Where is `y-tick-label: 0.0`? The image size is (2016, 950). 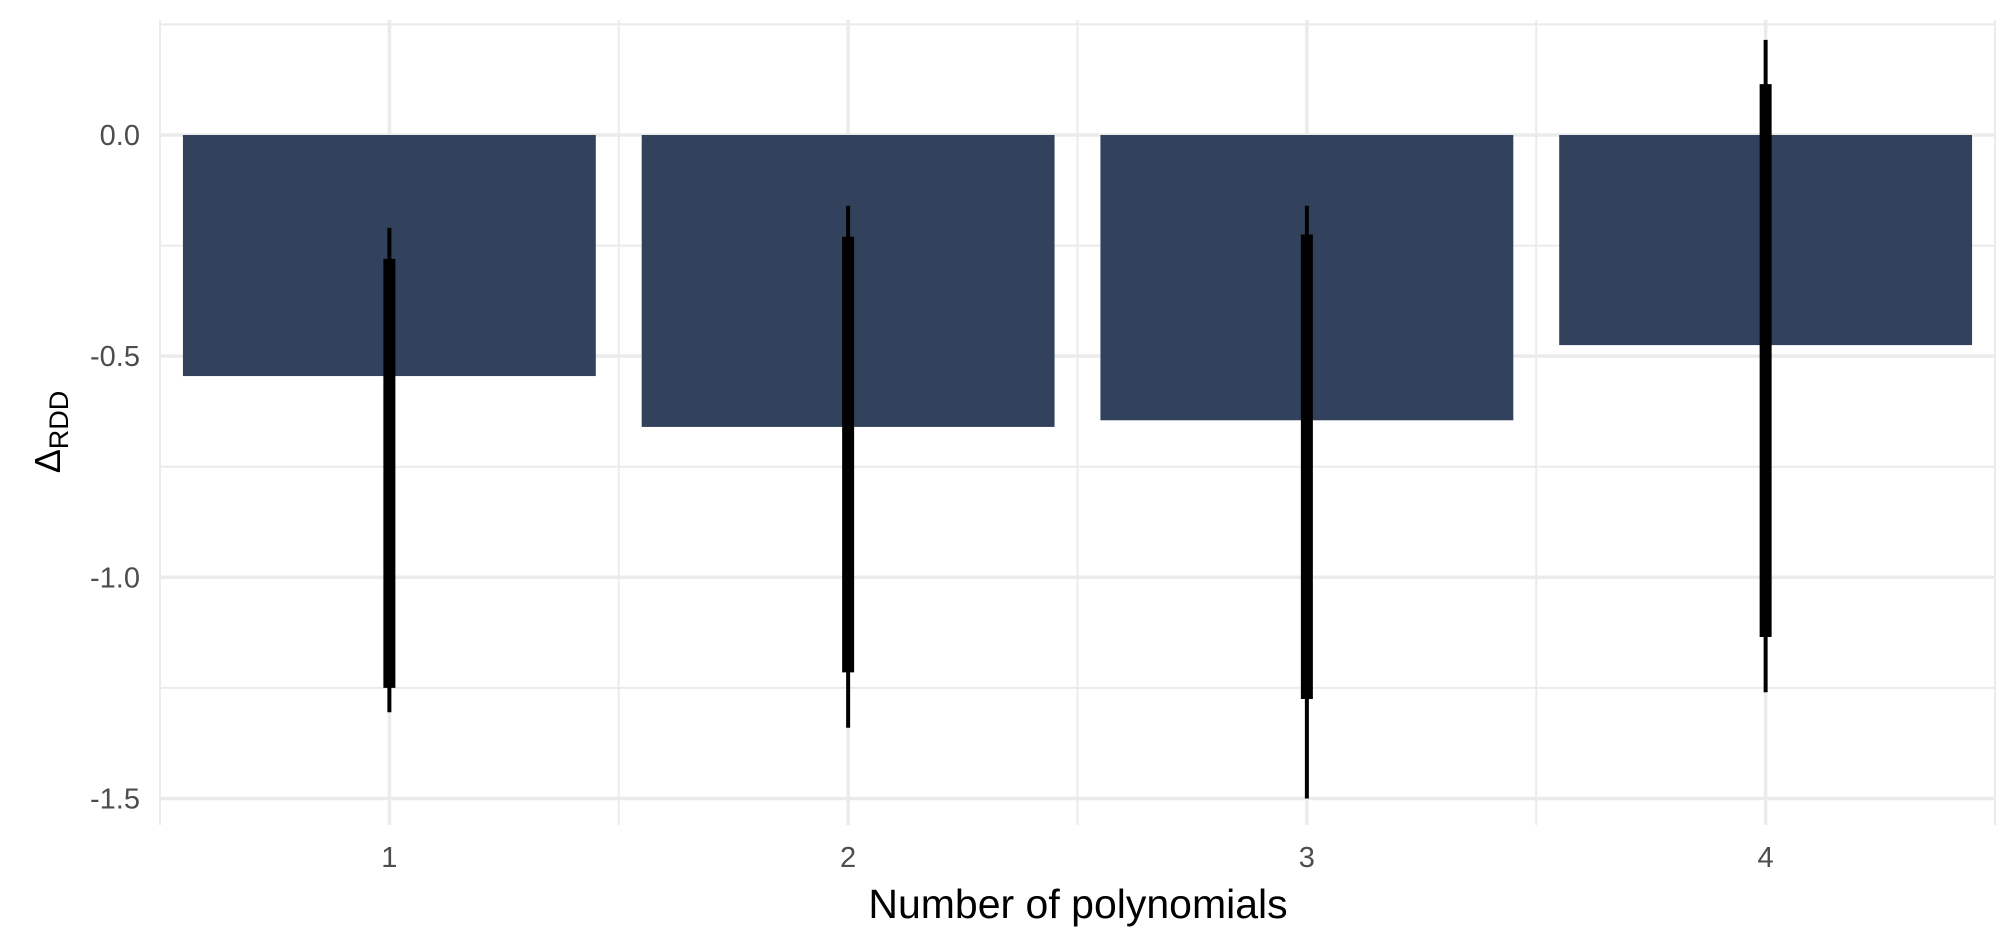
y-tick-label: 0.0 is located at coordinates (120, 136).